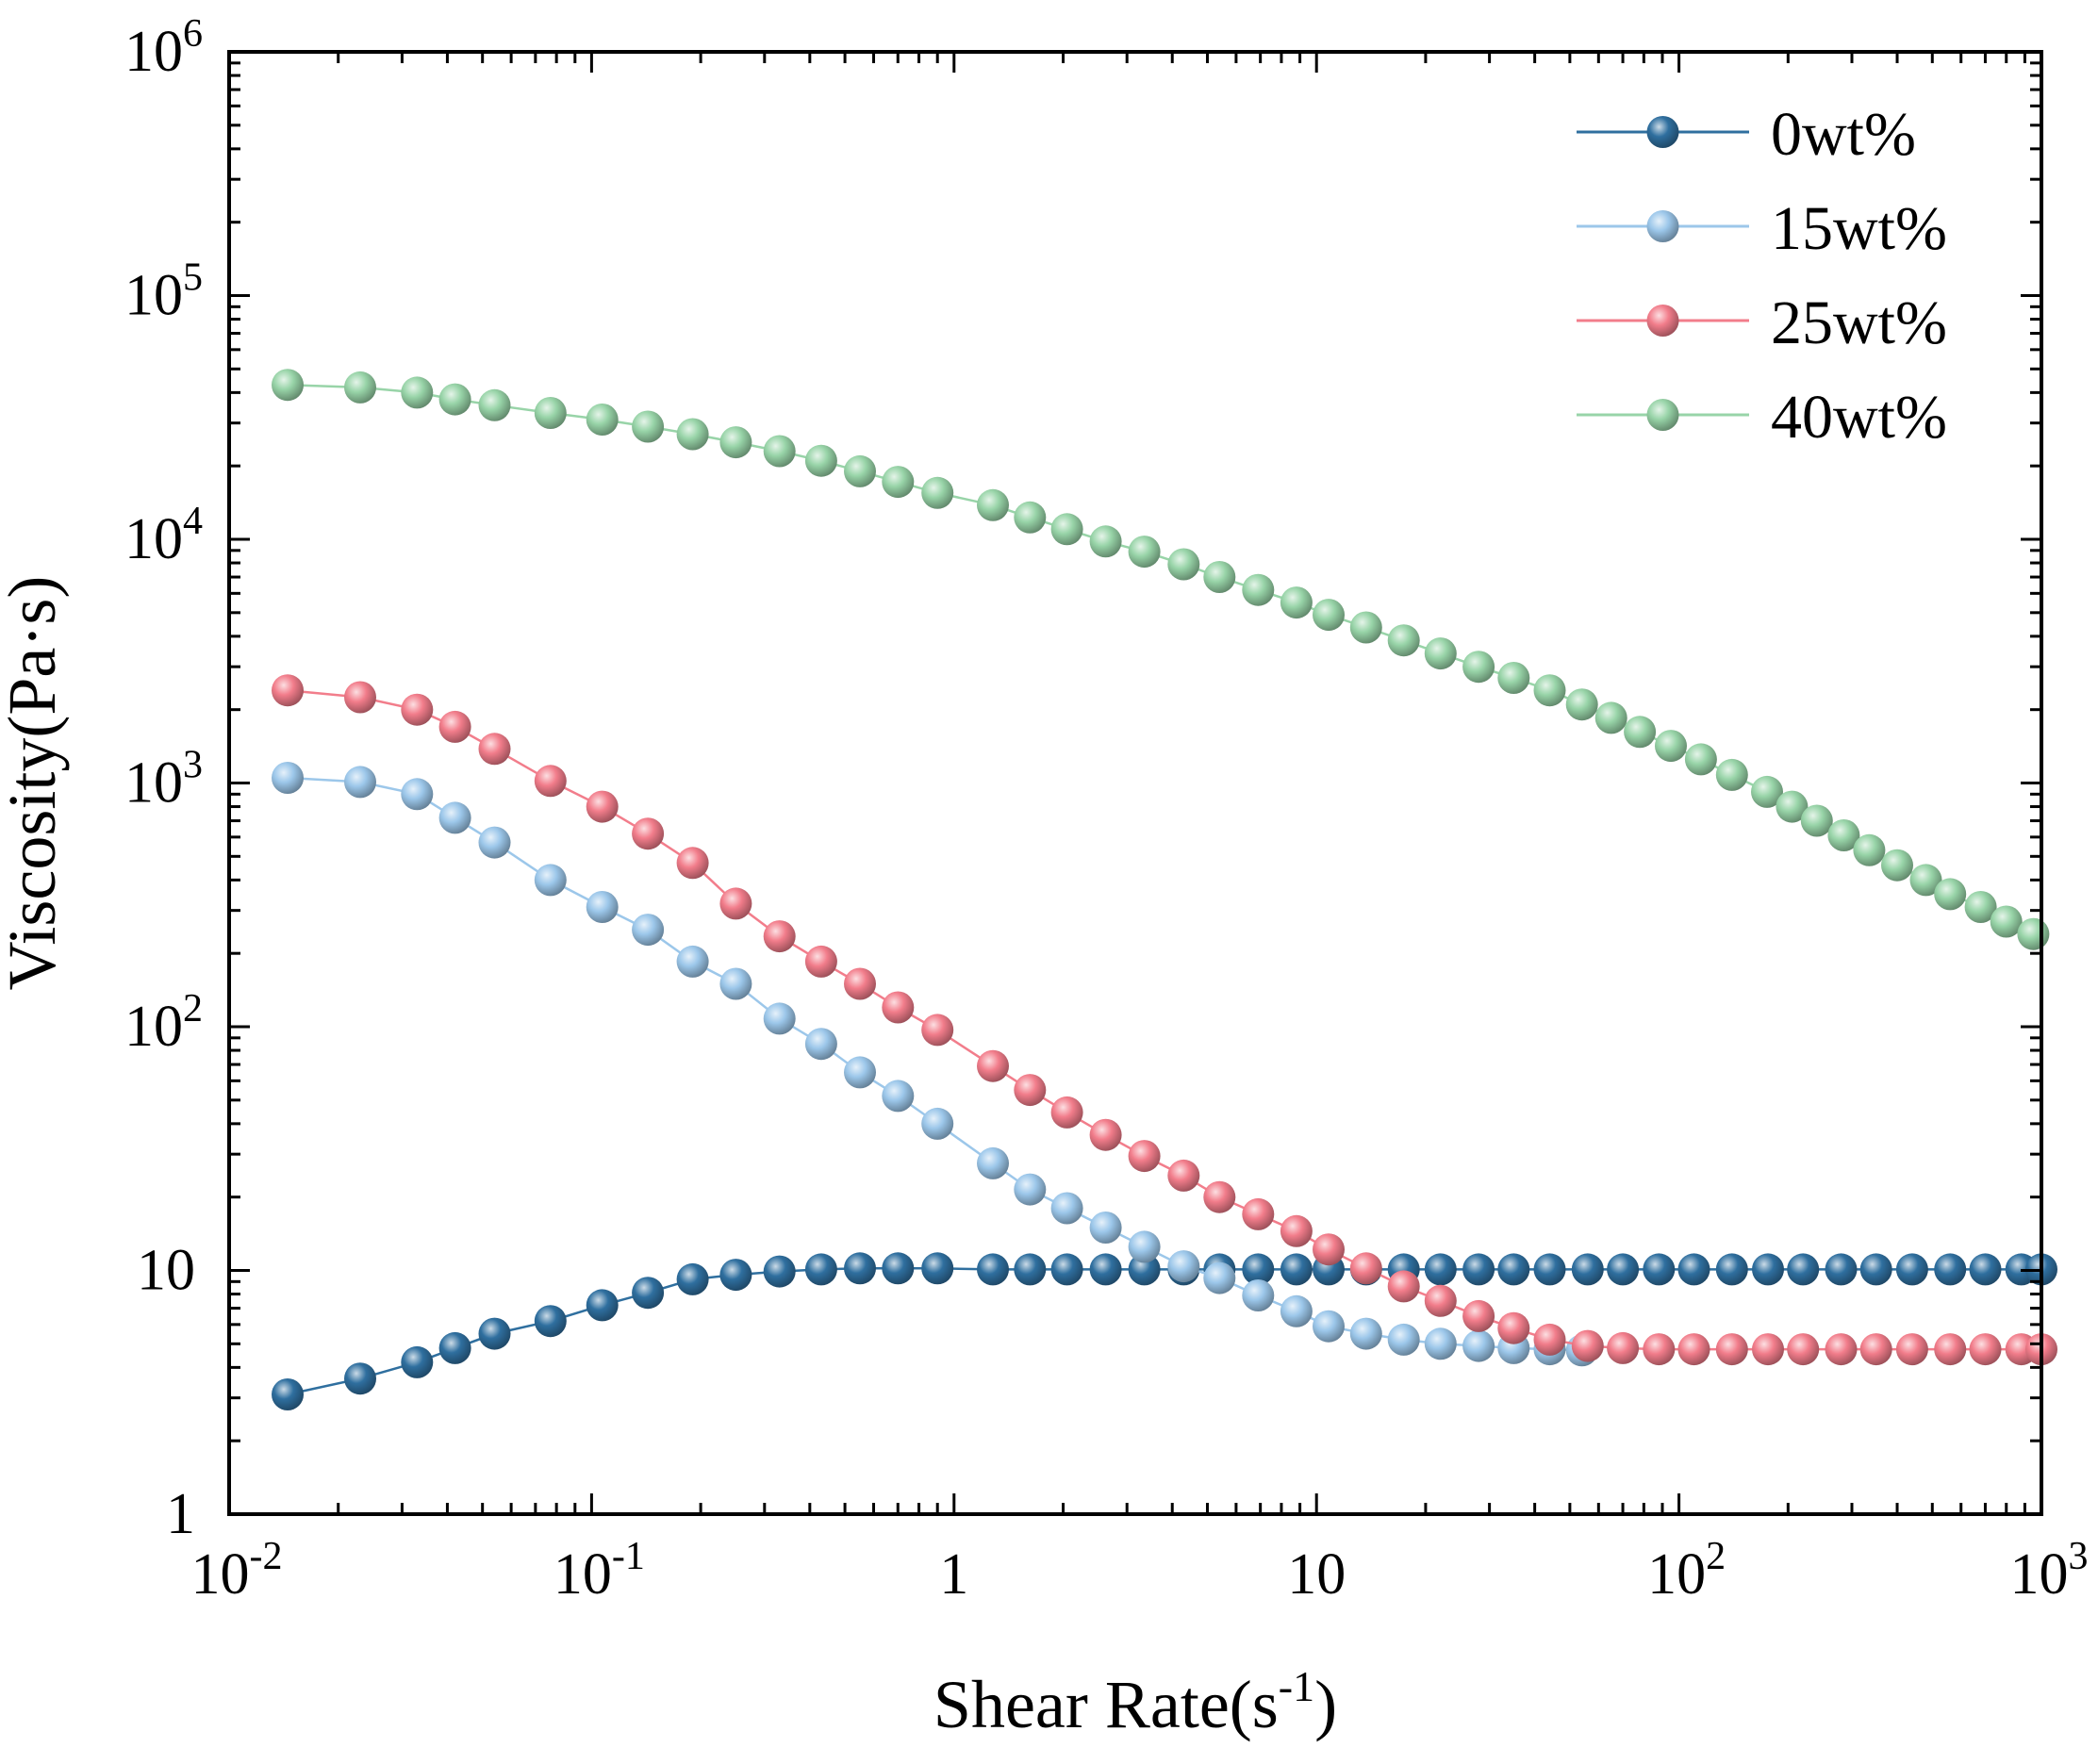 The image size is (2098, 1764). What do you see at coordinates (1859, 228) in the screenshot?
I see `legend-label: 15wt%` at bounding box center [1859, 228].